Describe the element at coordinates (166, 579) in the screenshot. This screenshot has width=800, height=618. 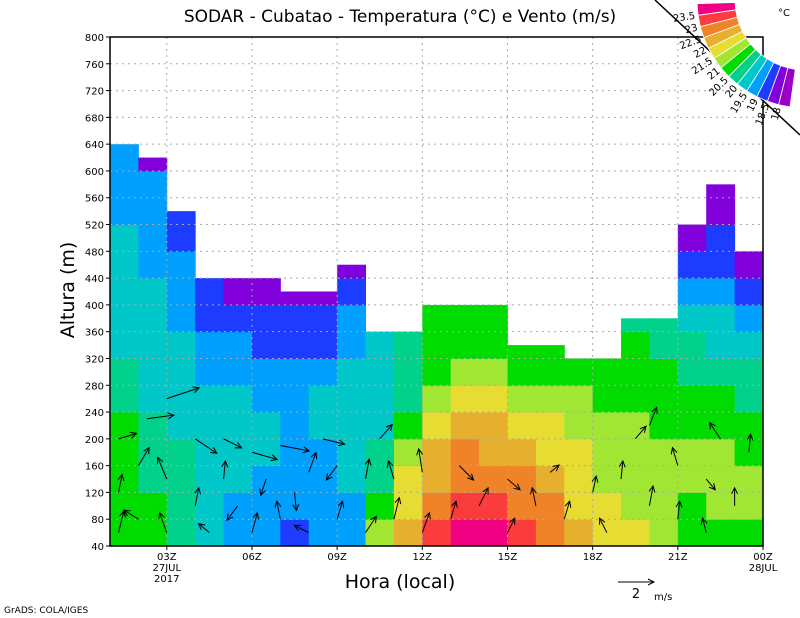
I see `x-tick-sub2: 2017` at that location.